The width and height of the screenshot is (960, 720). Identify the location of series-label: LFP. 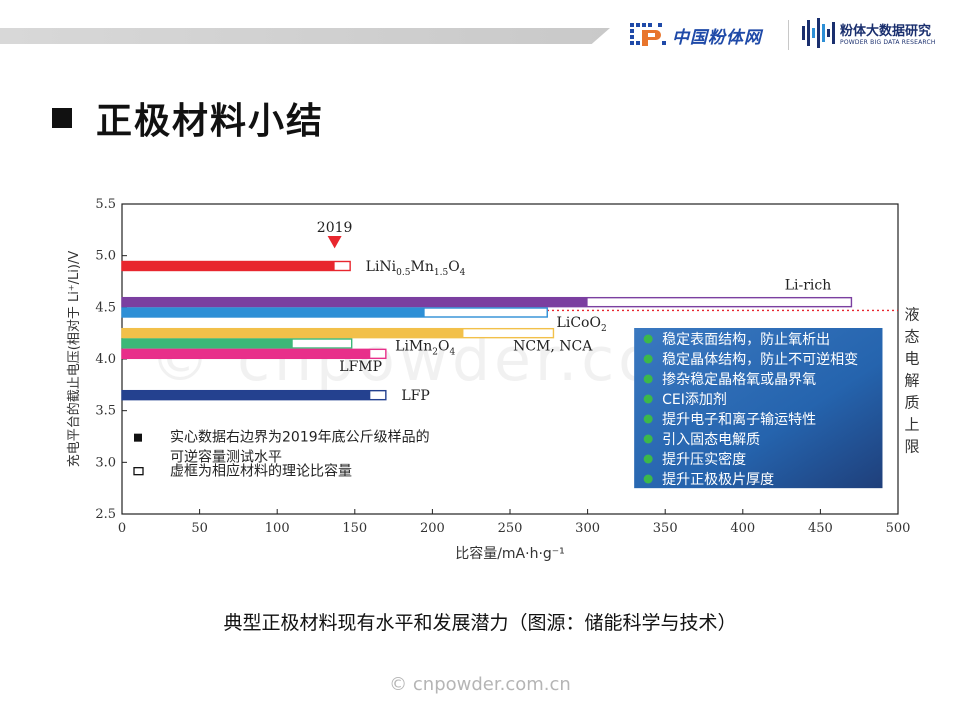
(415, 396).